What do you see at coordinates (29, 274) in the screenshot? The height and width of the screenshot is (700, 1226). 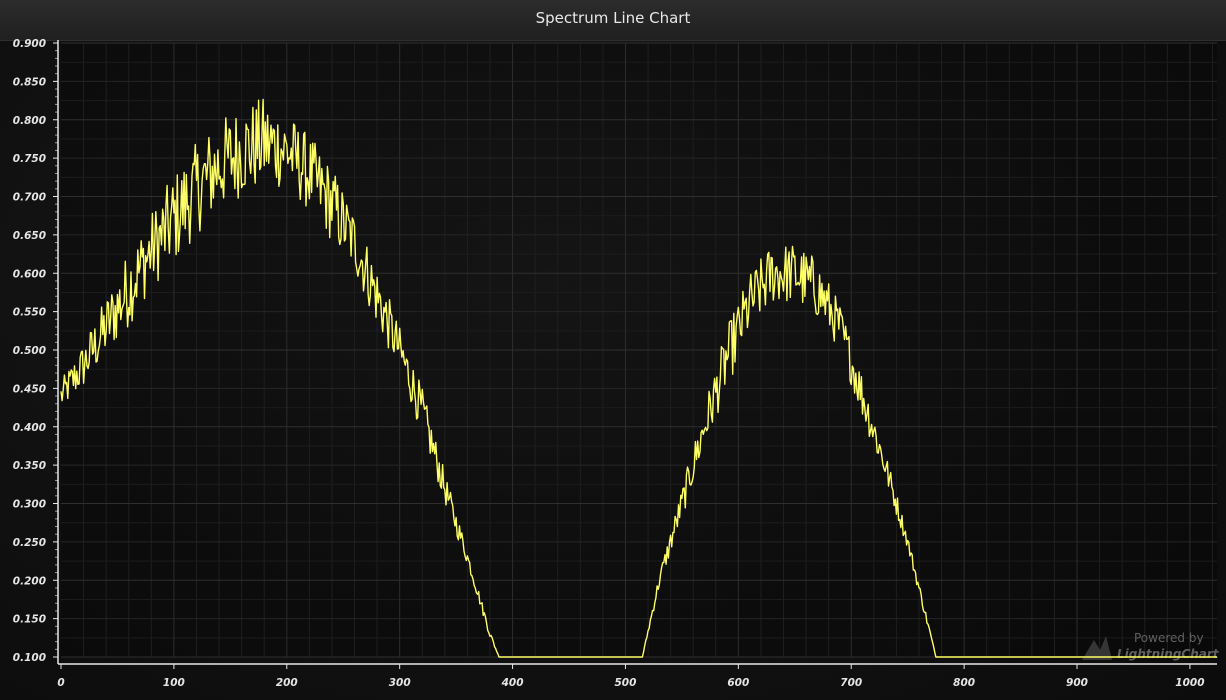 I see `y-tick-label: 0.600` at bounding box center [29, 274].